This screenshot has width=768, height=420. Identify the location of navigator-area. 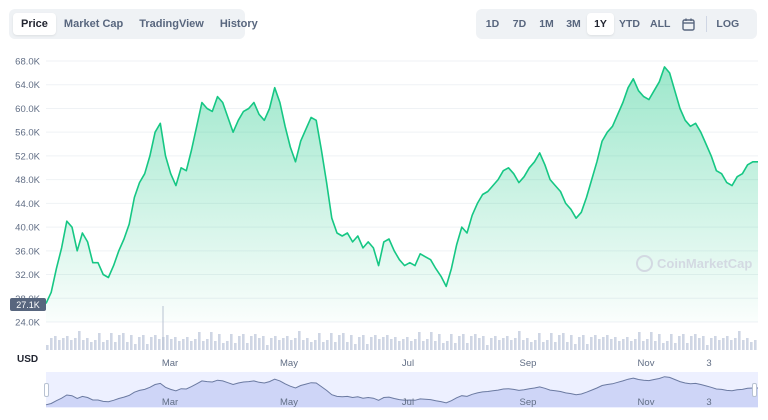
(402, 391).